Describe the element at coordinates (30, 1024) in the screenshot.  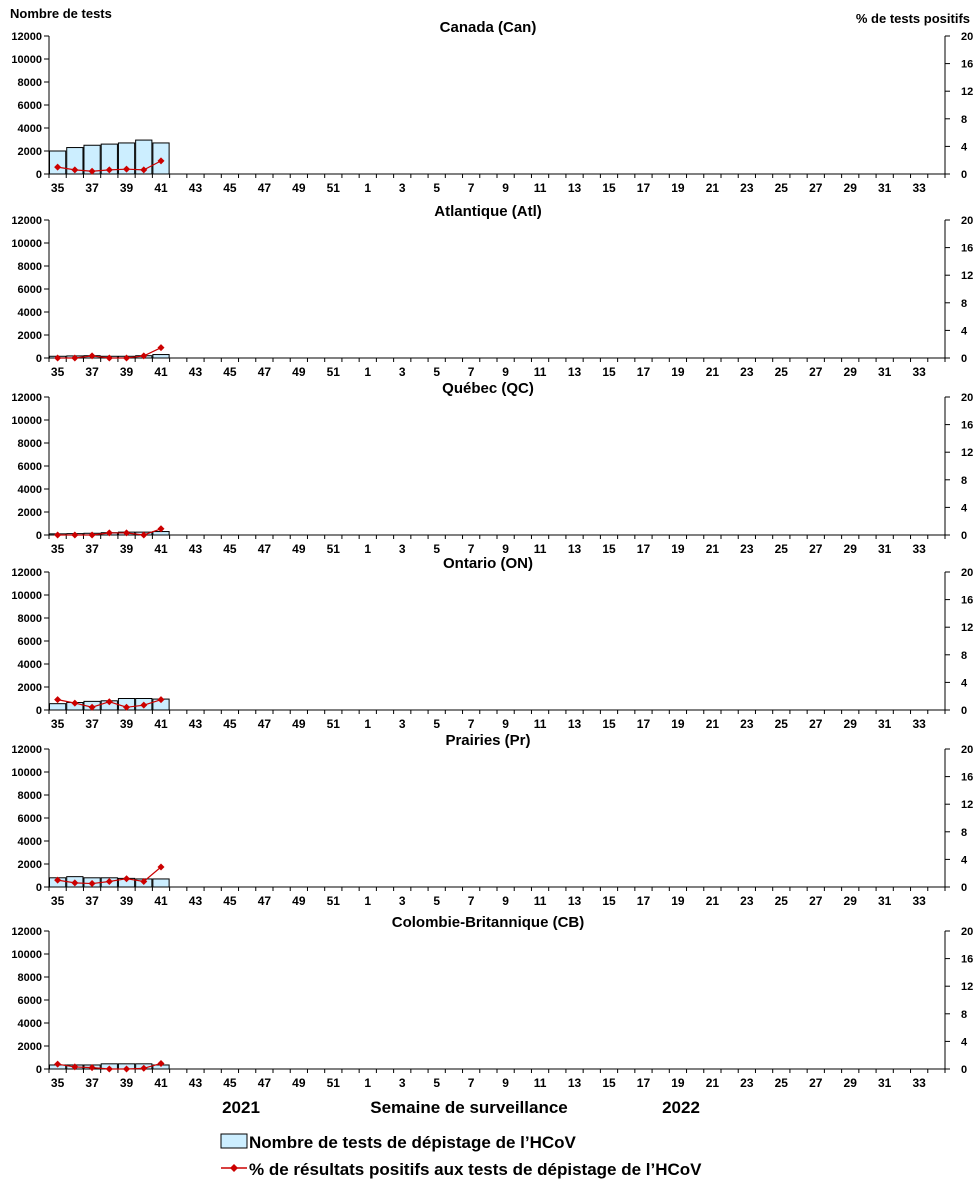
I see `left-tick-label: 4000` at that location.